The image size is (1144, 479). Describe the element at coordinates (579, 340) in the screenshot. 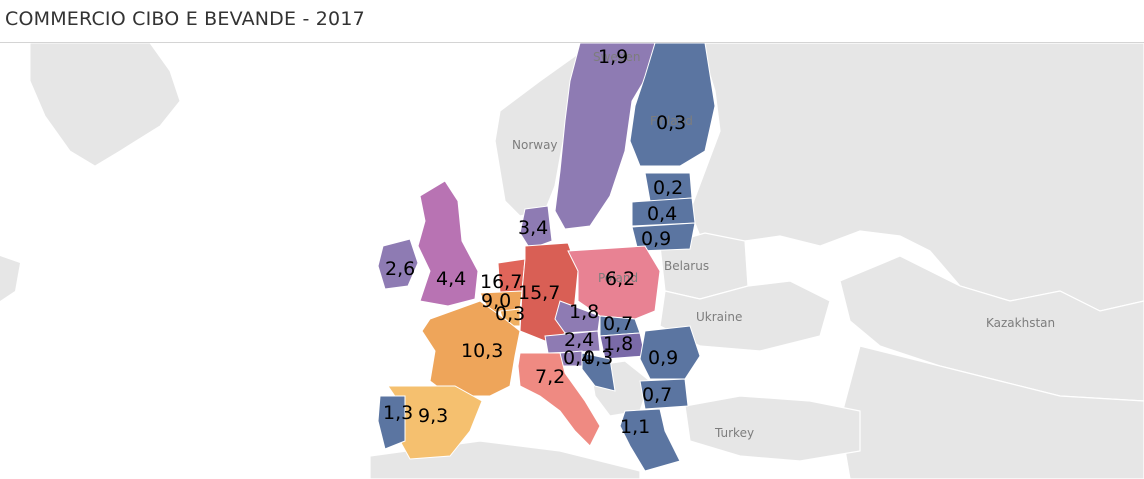

I see `value-label-austria: 2,4` at that location.